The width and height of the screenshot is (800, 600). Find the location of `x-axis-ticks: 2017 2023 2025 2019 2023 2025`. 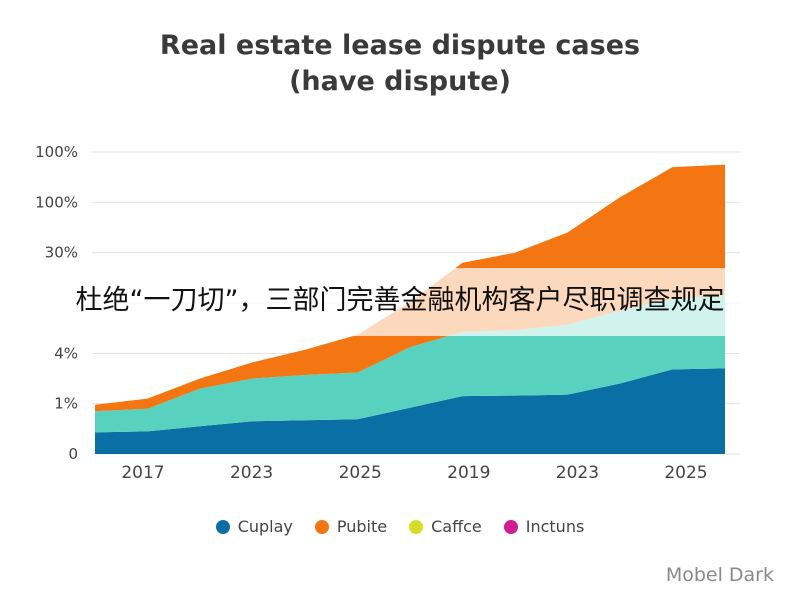

x-axis-ticks: 2017 2023 2025 2019 2023 2025 is located at coordinates (414, 473).